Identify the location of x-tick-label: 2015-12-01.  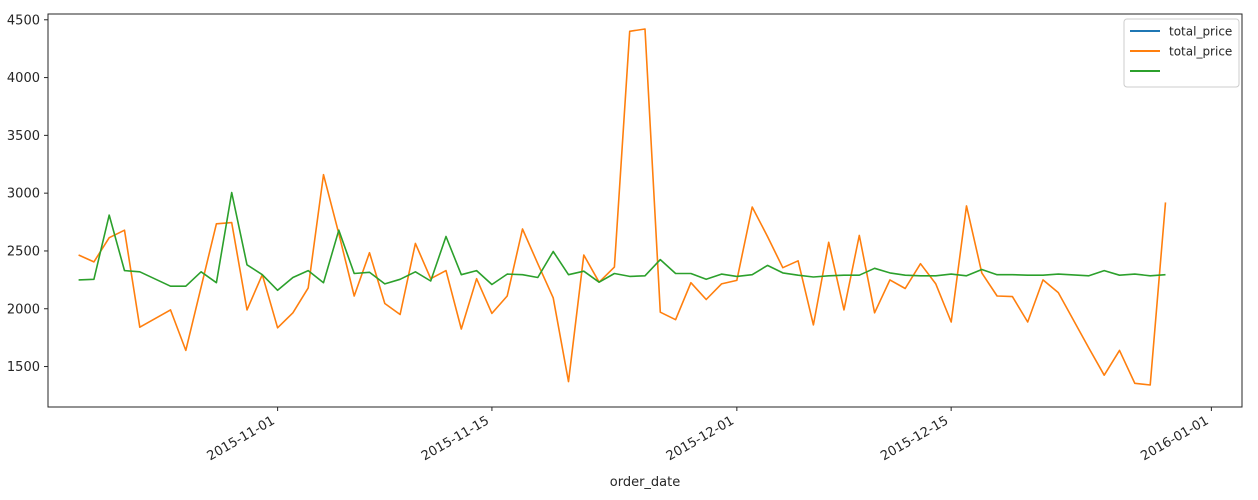
(700, 438).